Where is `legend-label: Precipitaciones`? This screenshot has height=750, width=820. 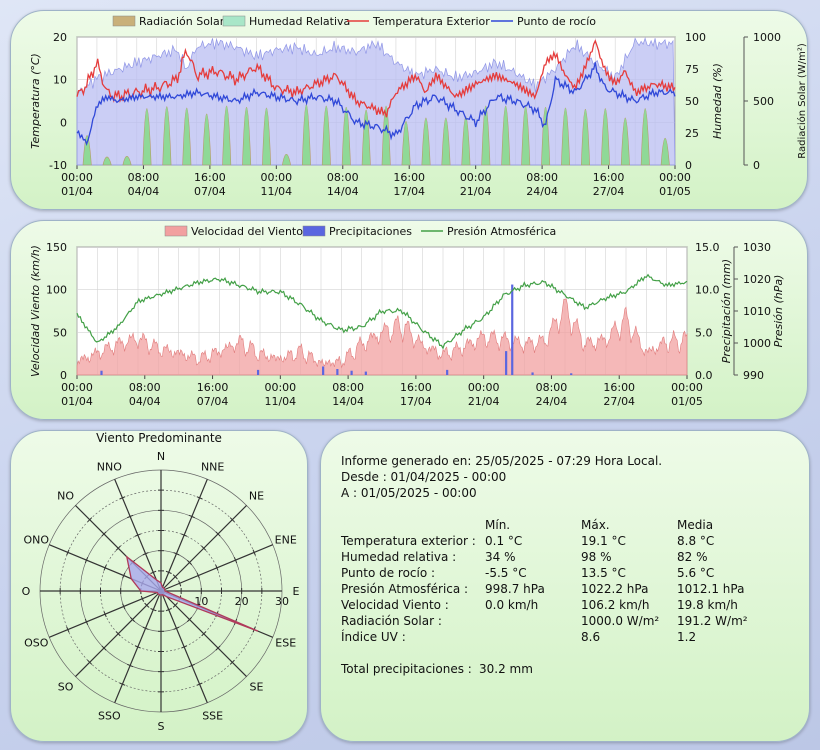 legend-label: Precipitaciones is located at coordinates (370, 231).